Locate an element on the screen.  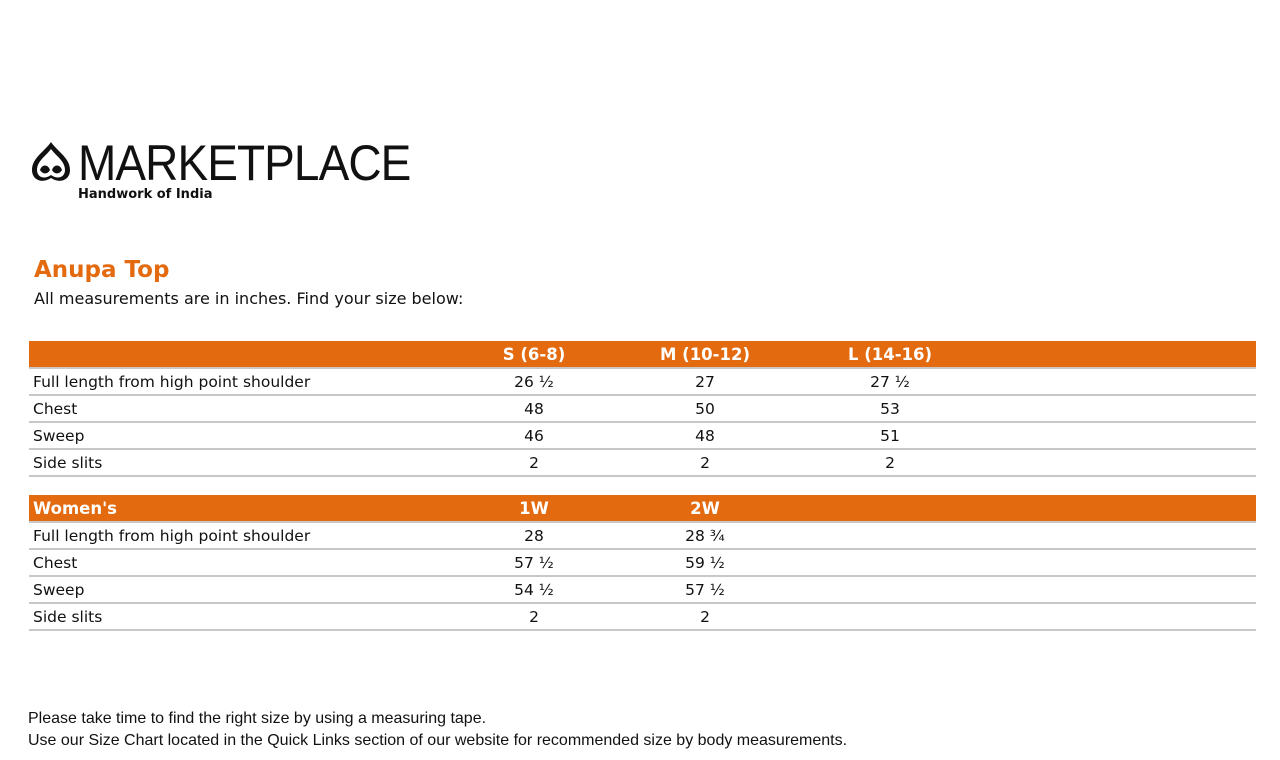
column-header: 2W is located at coordinates (705, 509).